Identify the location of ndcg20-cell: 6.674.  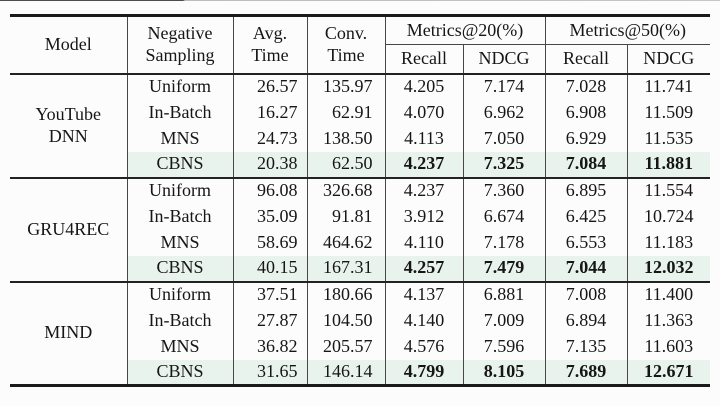
(504, 216).